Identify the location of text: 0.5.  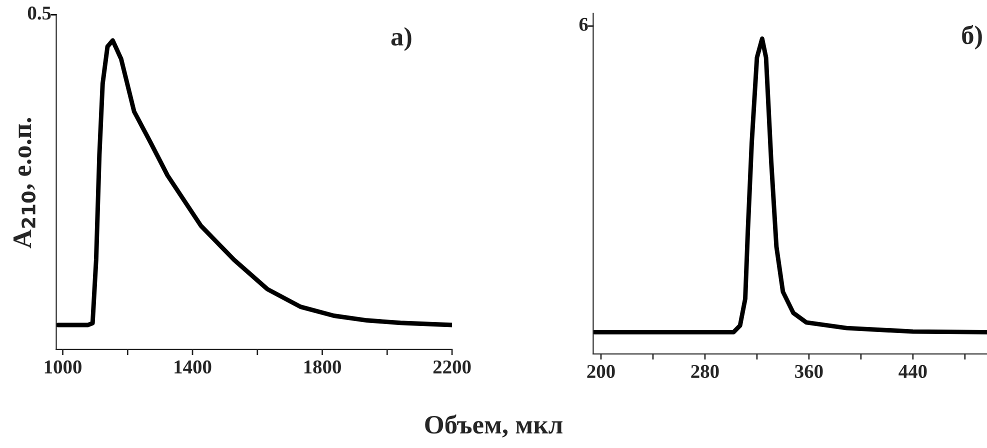
(39, 13).